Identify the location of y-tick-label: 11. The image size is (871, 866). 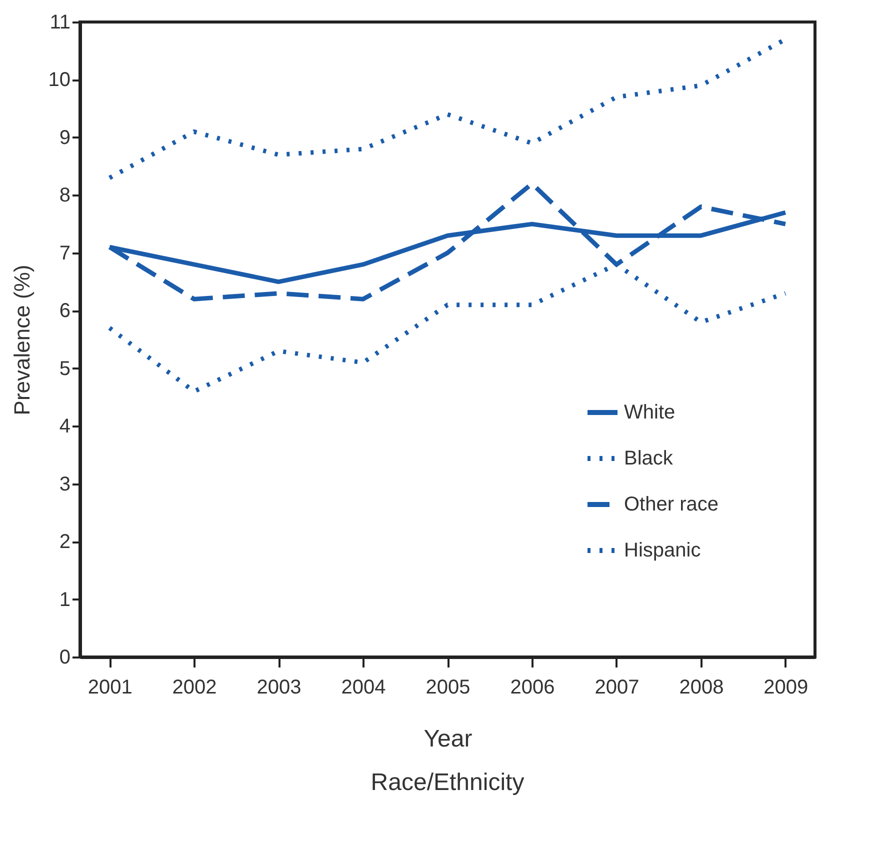
(60, 23).